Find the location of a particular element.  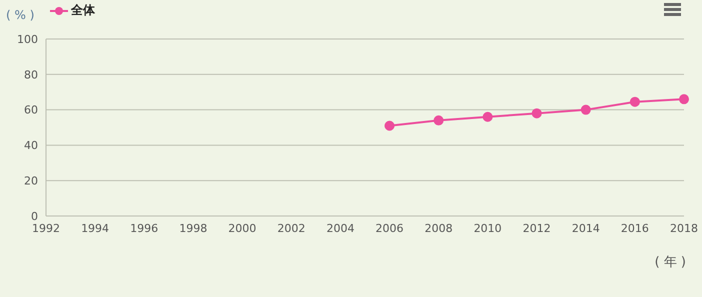

y-tick-label: 80 is located at coordinates (31, 75).